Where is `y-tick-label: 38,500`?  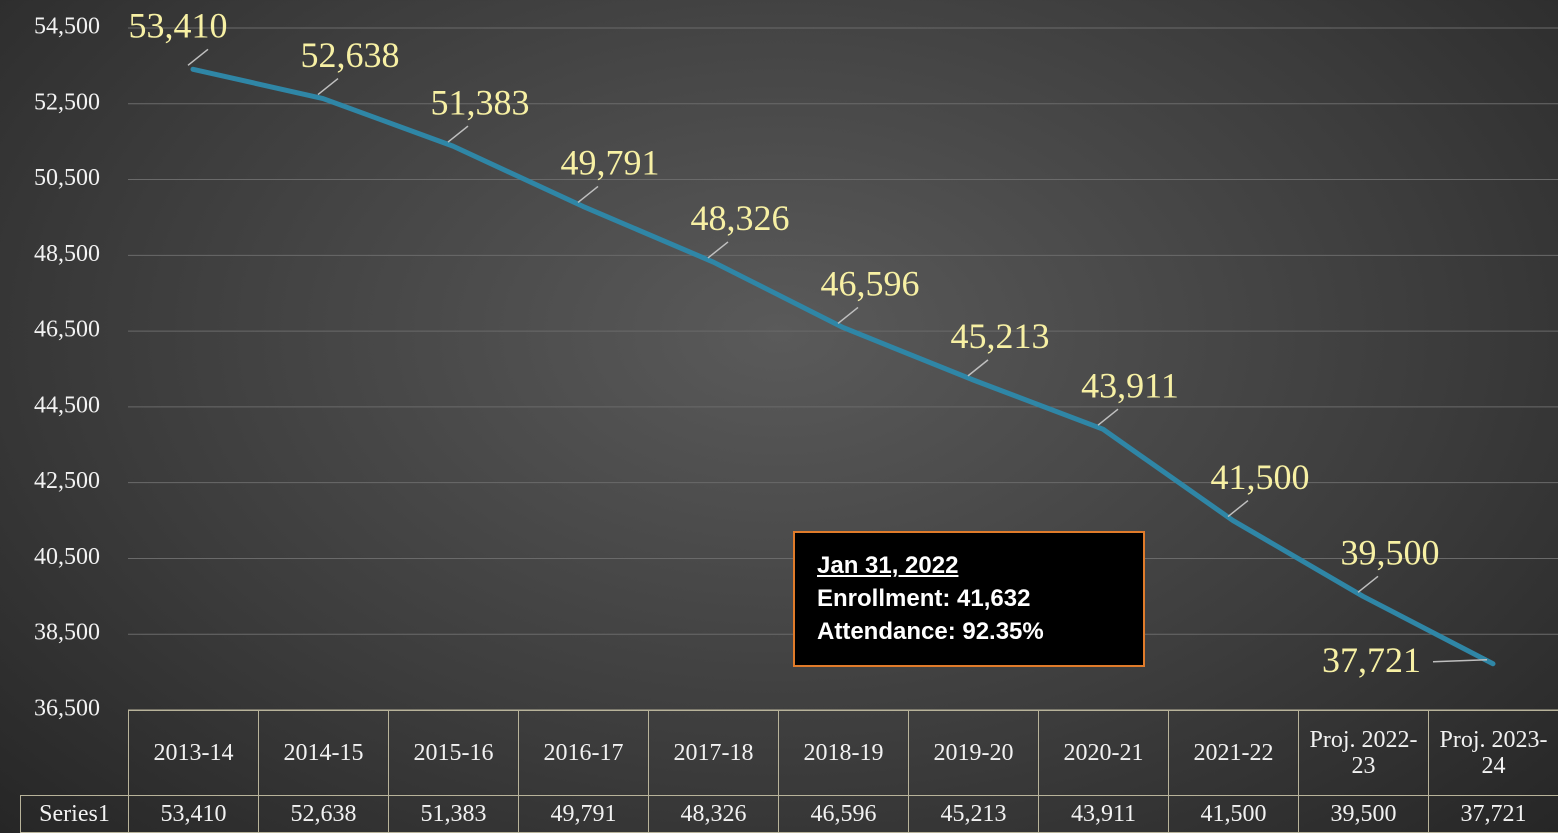
y-tick-label: 38,500 is located at coordinates (67, 633).